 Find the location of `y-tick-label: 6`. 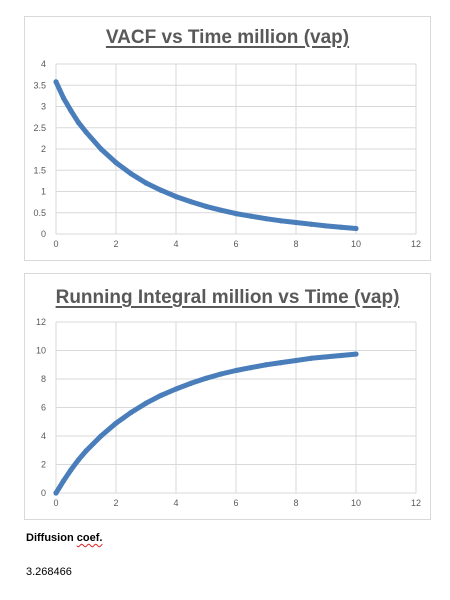

y-tick-label: 6 is located at coordinates (43, 408).